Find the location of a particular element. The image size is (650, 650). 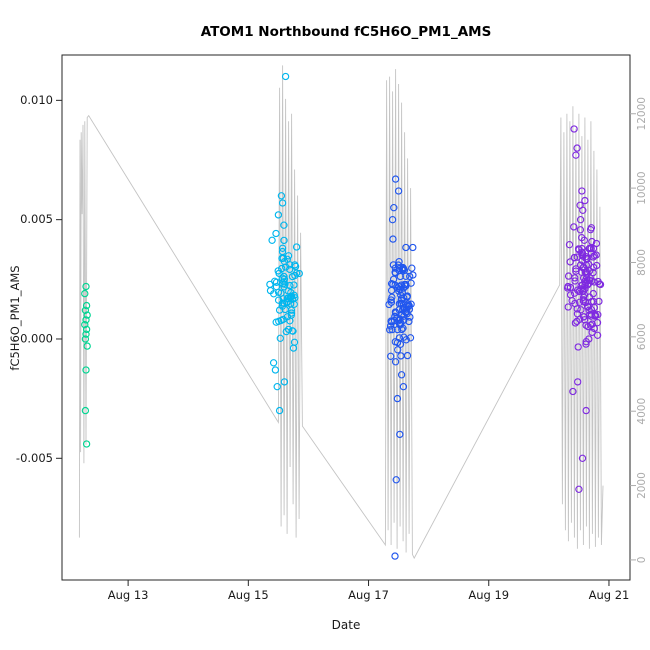

y-axis-right: 0 2000 4000 6000 8000 10000 12000 is located at coordinates (639, 330).